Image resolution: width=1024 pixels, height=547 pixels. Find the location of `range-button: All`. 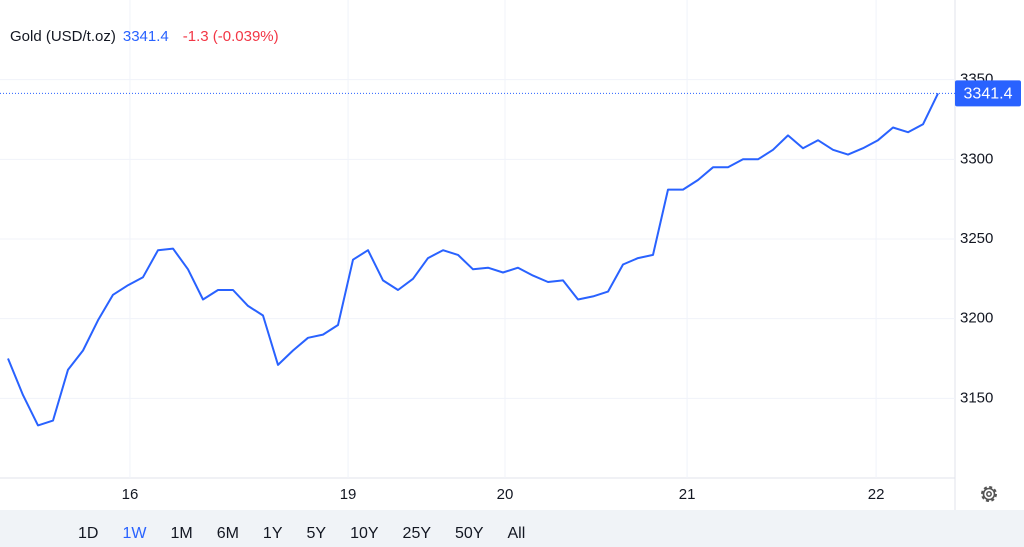

range-button: All is located at coordinates (516, 533).